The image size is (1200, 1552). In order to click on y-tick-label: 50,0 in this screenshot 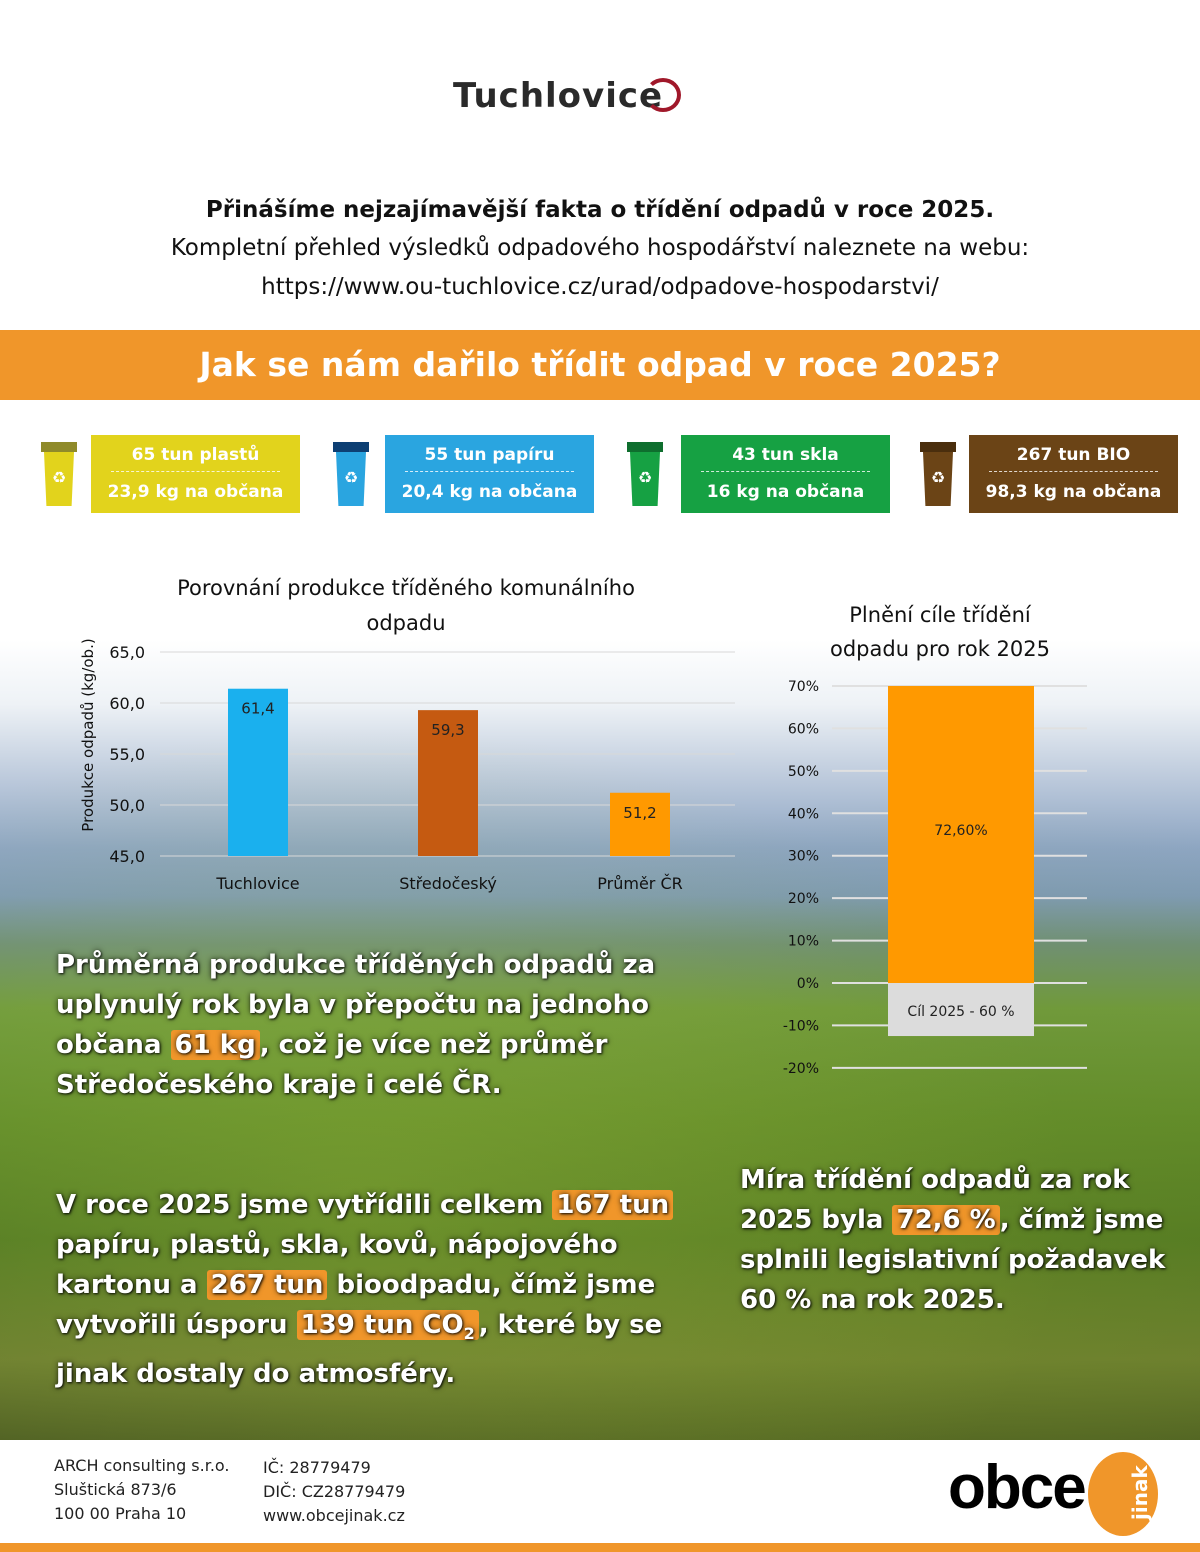, I will do `click(127, 805)`.